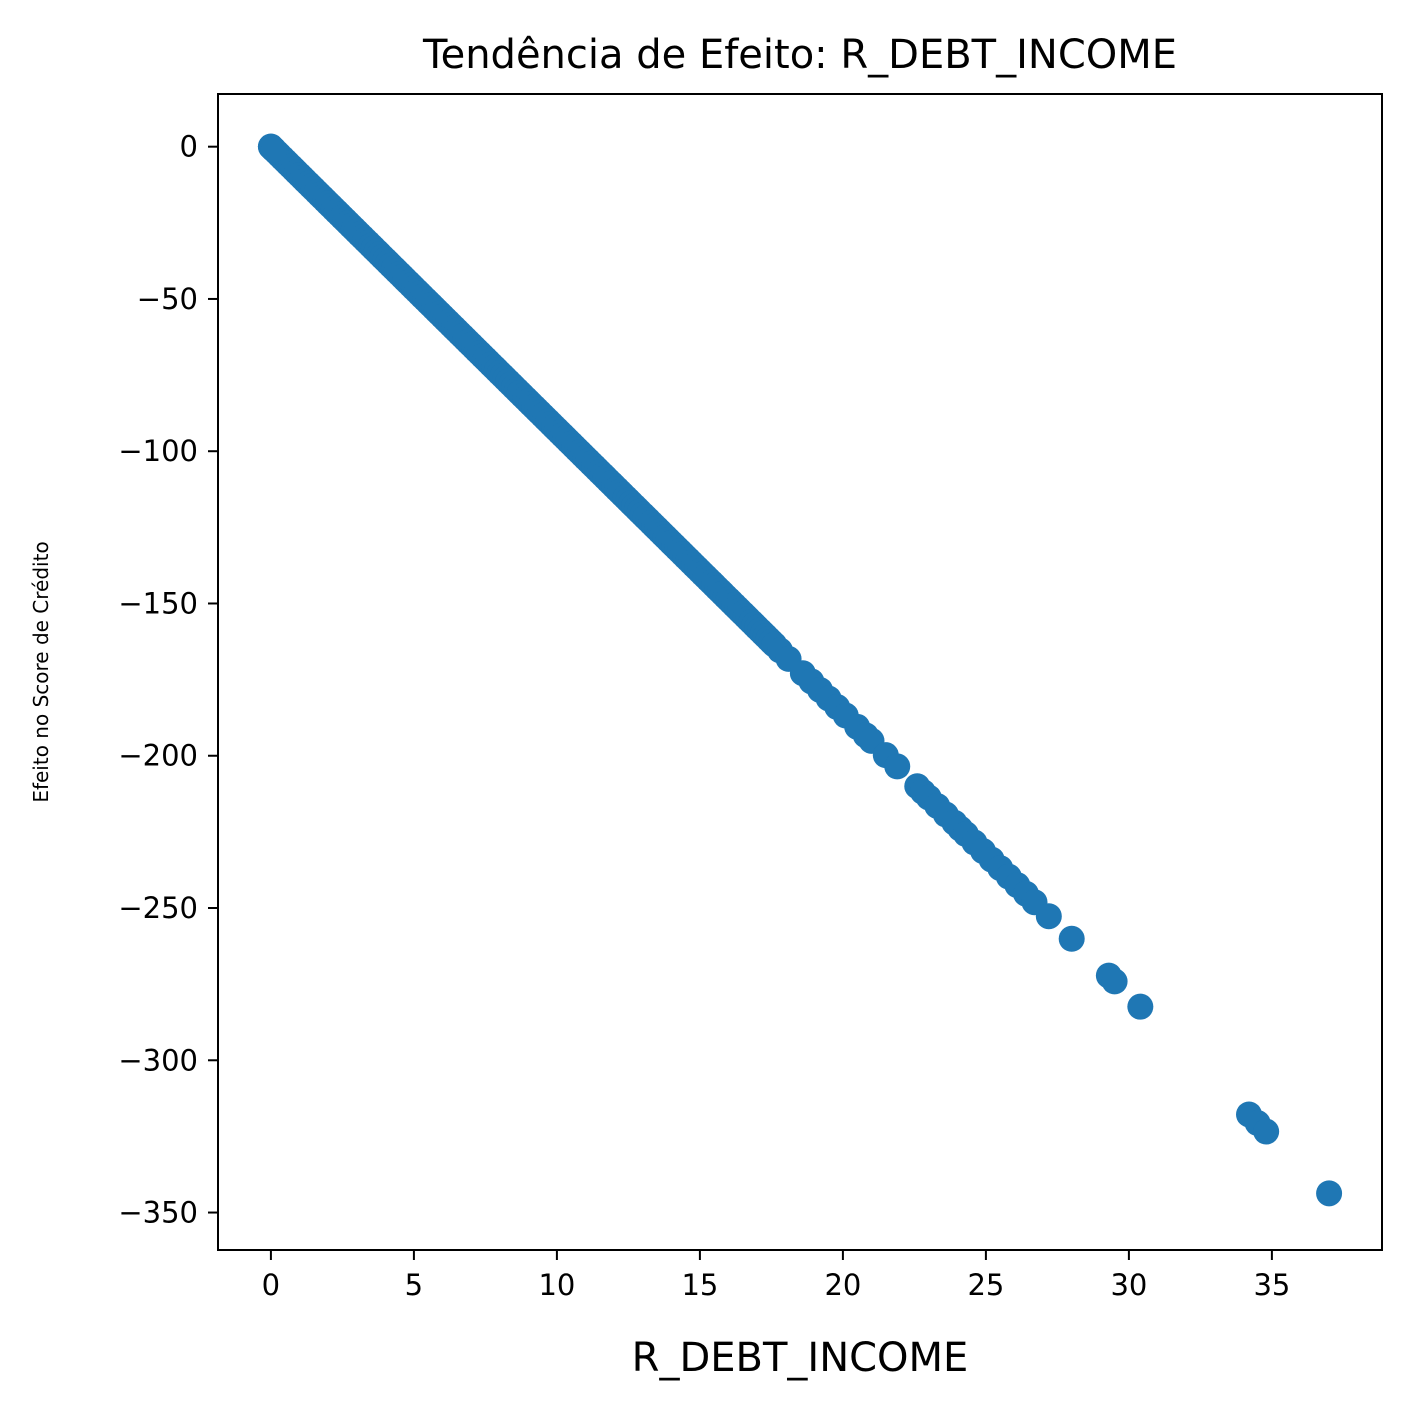 The height and width of the screenshot is (1414, 1410). What do you see at coordinates (189, 147) in the screenshot?
I see `y-tick-label: 0` at bounding box center [189, 147].